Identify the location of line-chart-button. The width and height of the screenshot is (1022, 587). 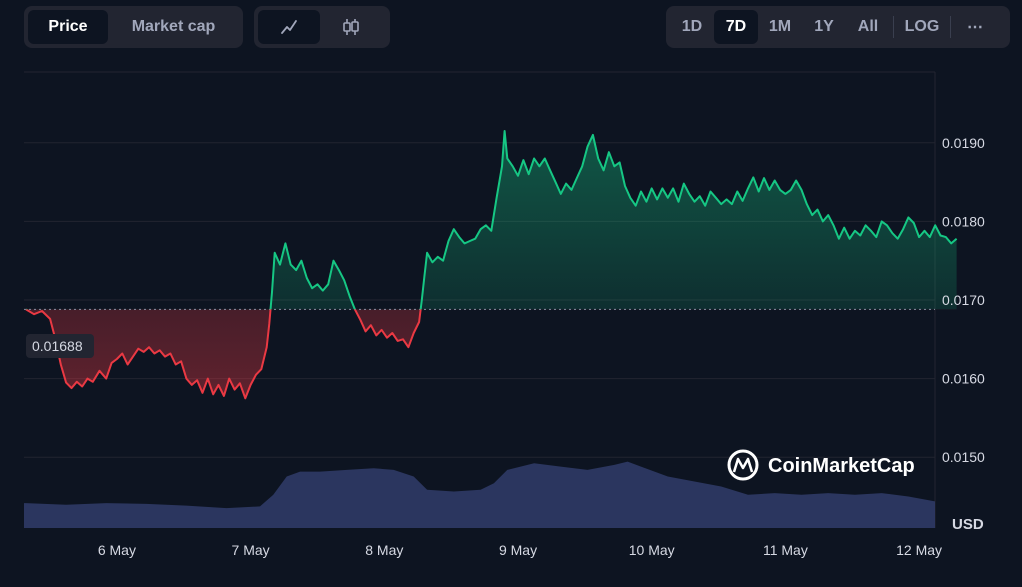
(289, 27).